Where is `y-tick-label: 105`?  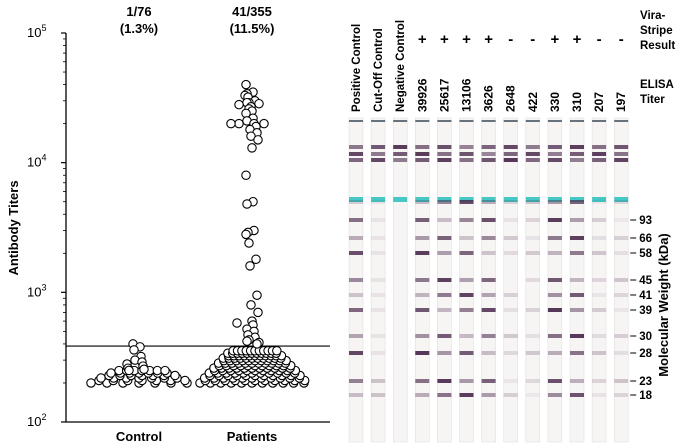
y-tick-label: 105 is located at coordinates (36, 31).